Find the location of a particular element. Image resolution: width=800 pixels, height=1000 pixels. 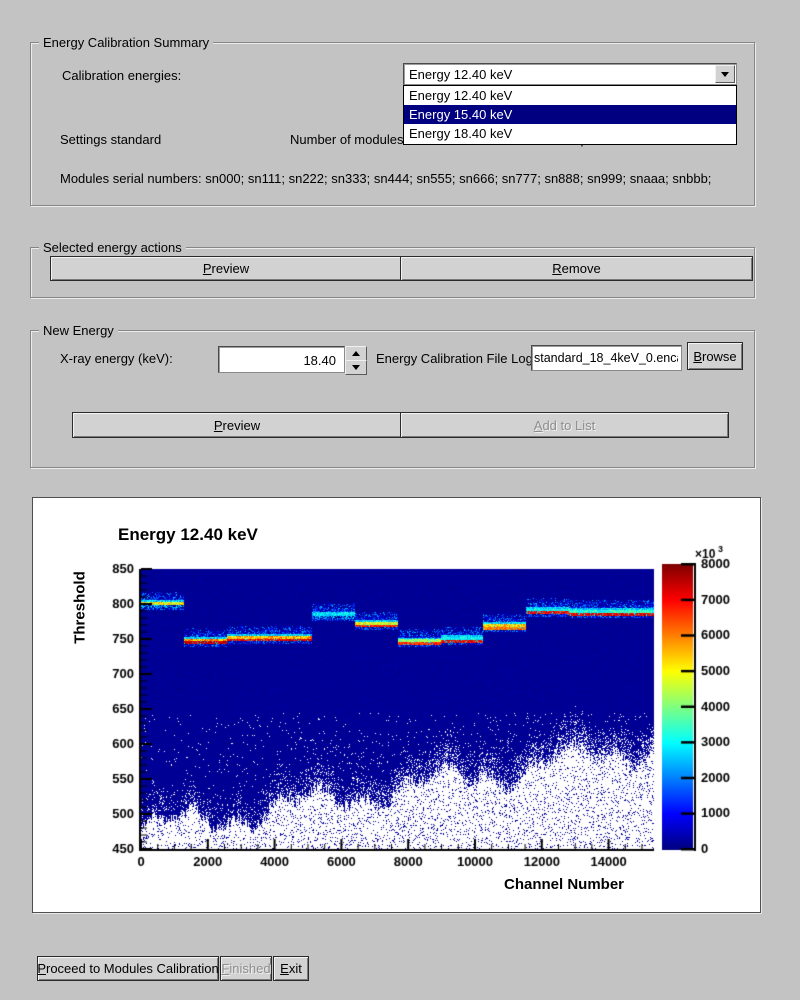

combobox-dropdown-button is located at coordinates (725, 74).